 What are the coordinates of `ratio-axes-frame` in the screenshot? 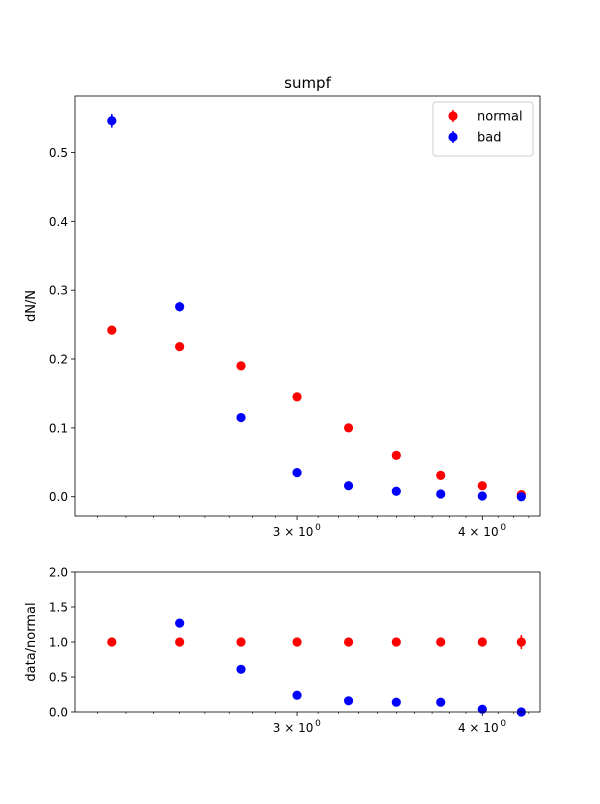 It's located at (307, 642).